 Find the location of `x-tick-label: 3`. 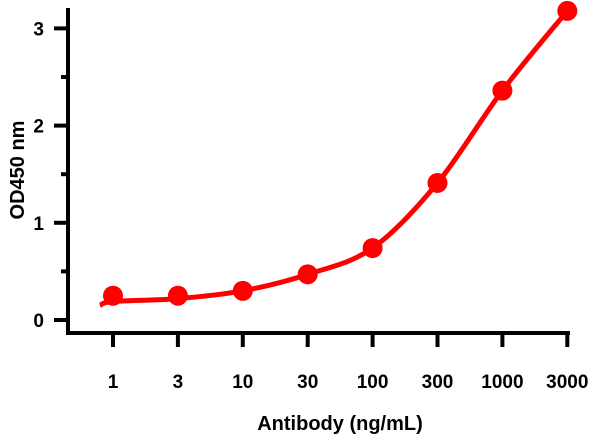

x-tick-label: 3 is located at coordinates (178, 382).